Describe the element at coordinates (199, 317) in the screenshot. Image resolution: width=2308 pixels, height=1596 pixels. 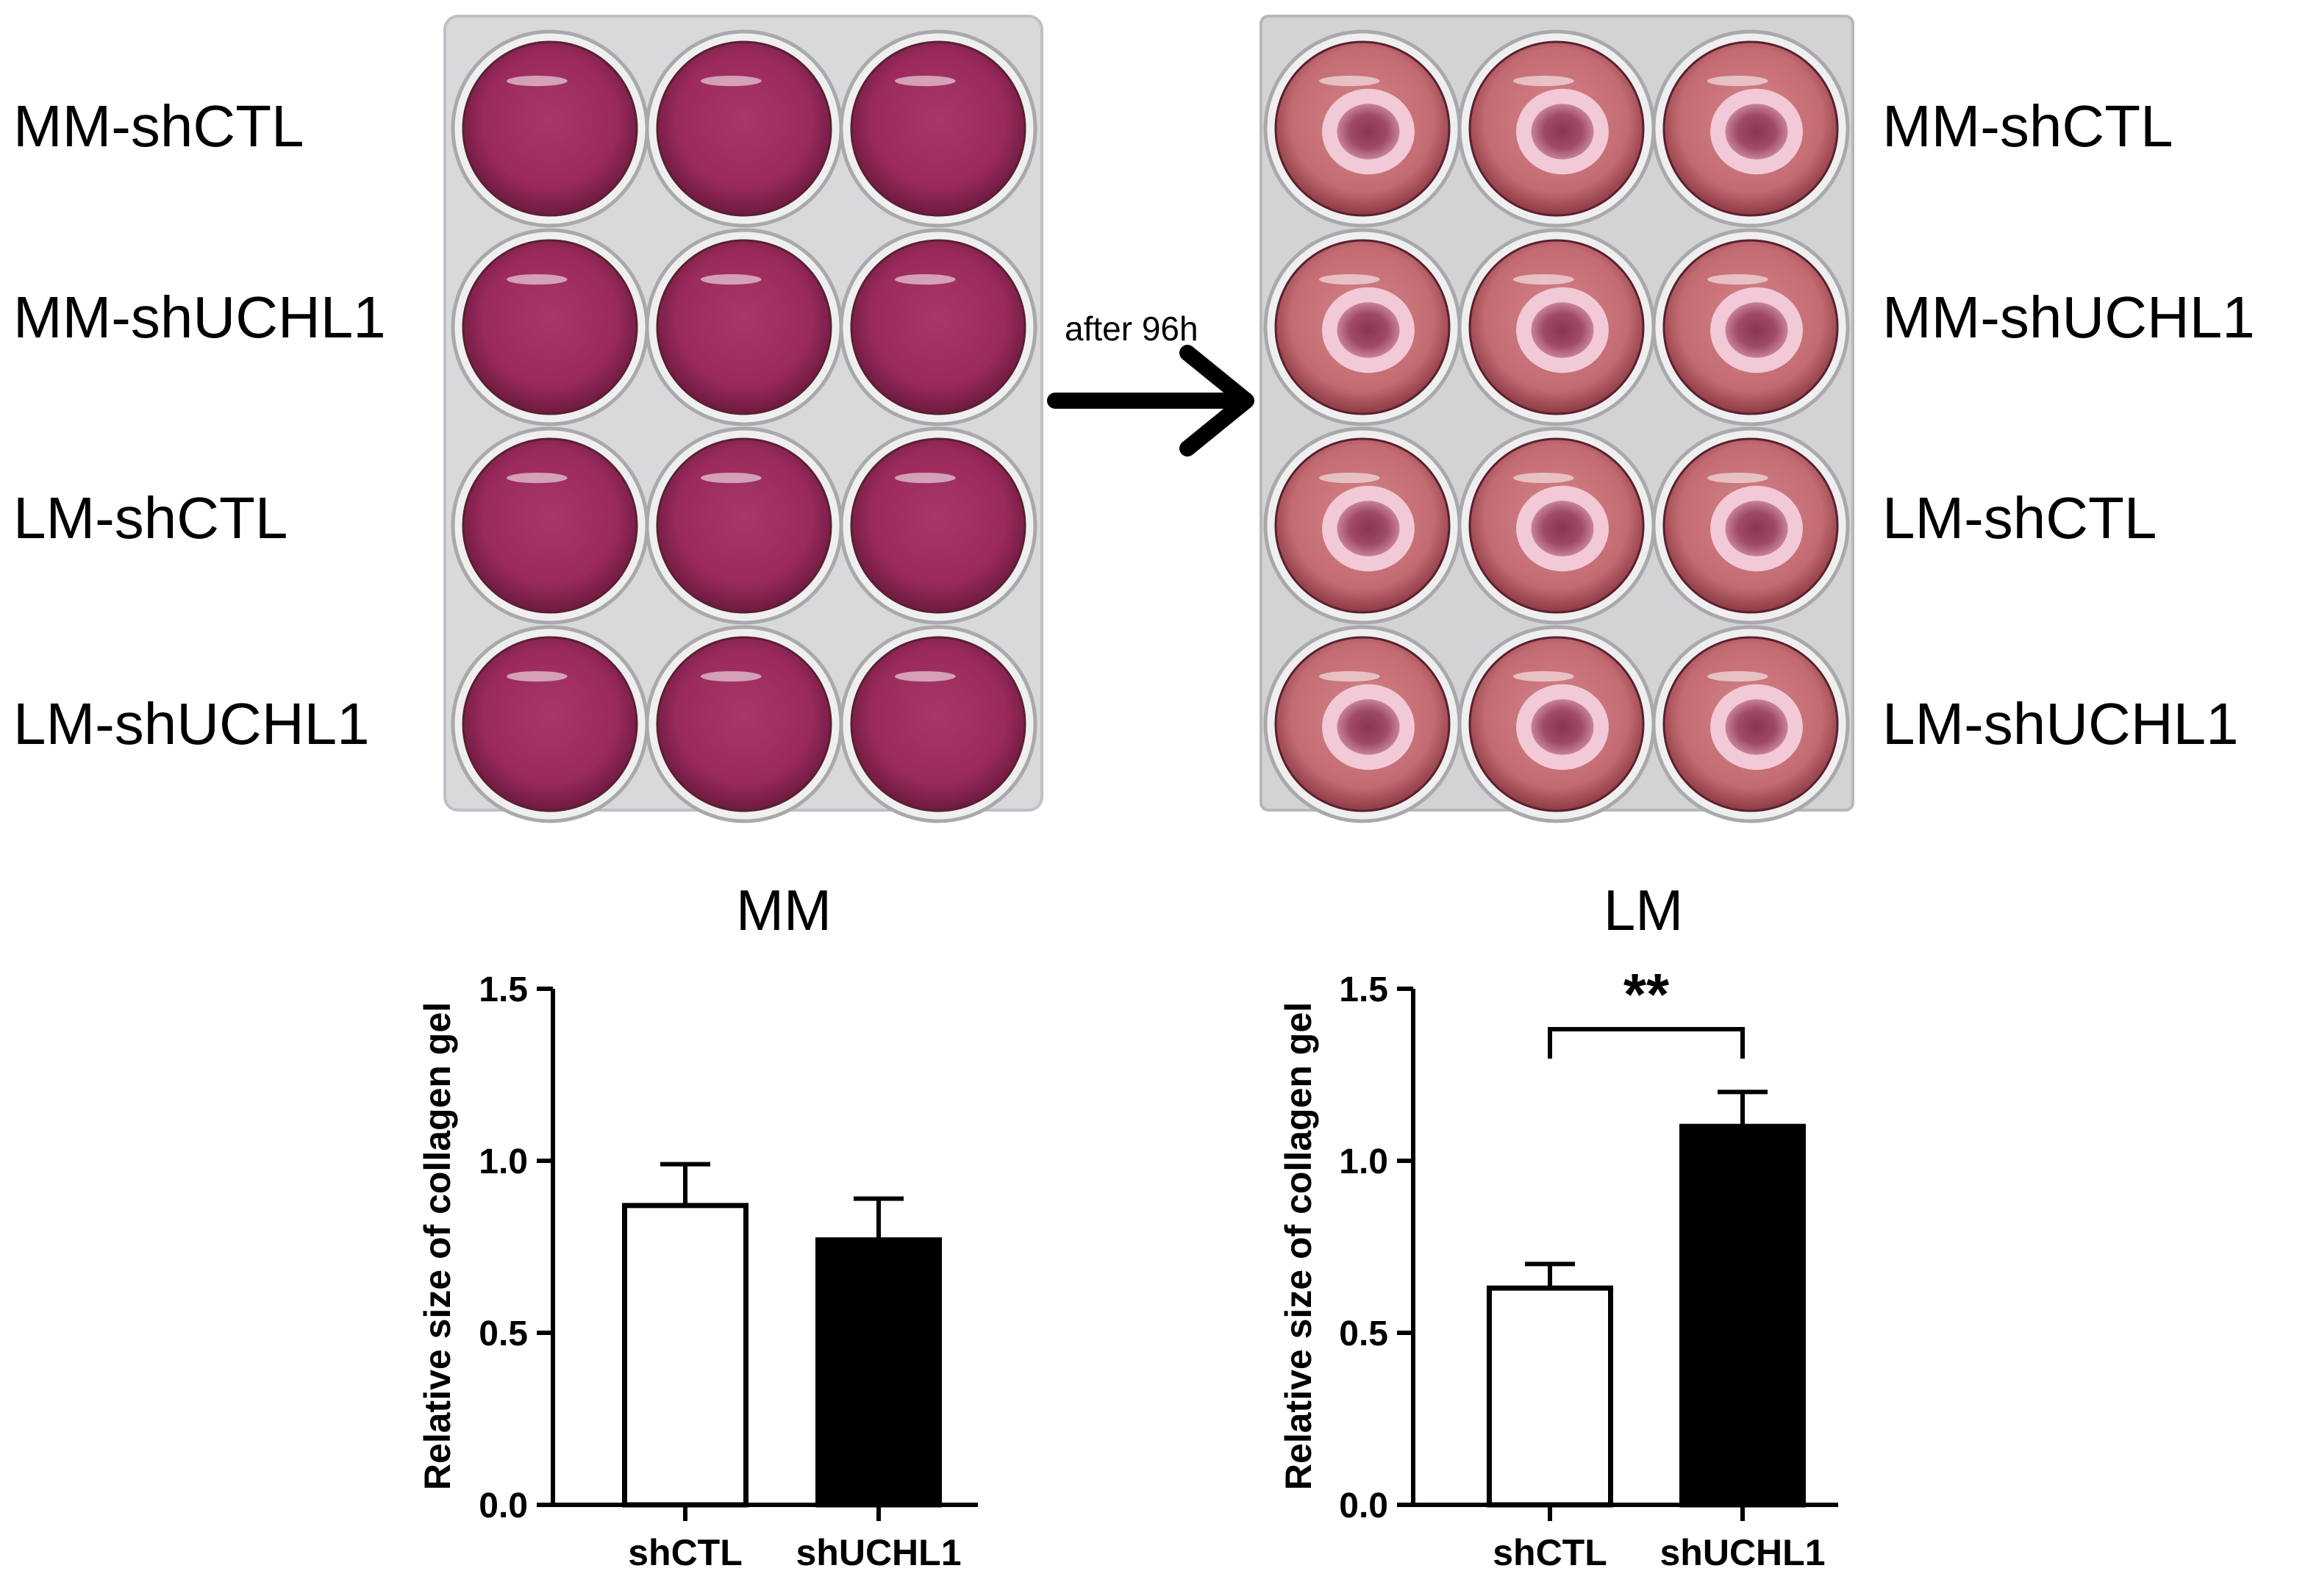
I see `left-label-mm-shuchl1: MM-shUCHL1` at that location.